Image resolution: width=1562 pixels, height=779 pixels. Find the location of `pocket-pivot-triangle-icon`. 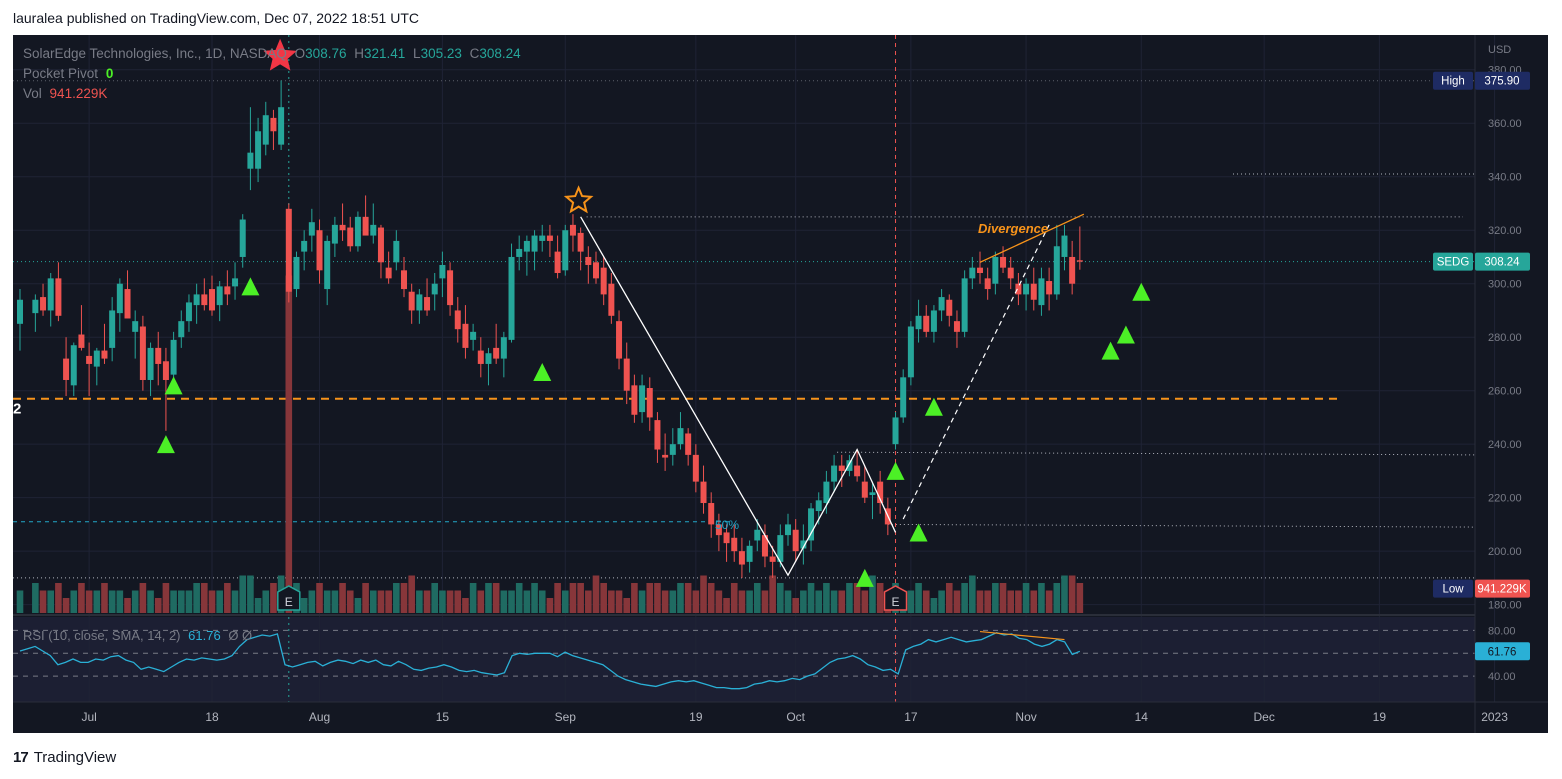

pocket-pivot-triangle-icon is located at coordinates (918, 532).